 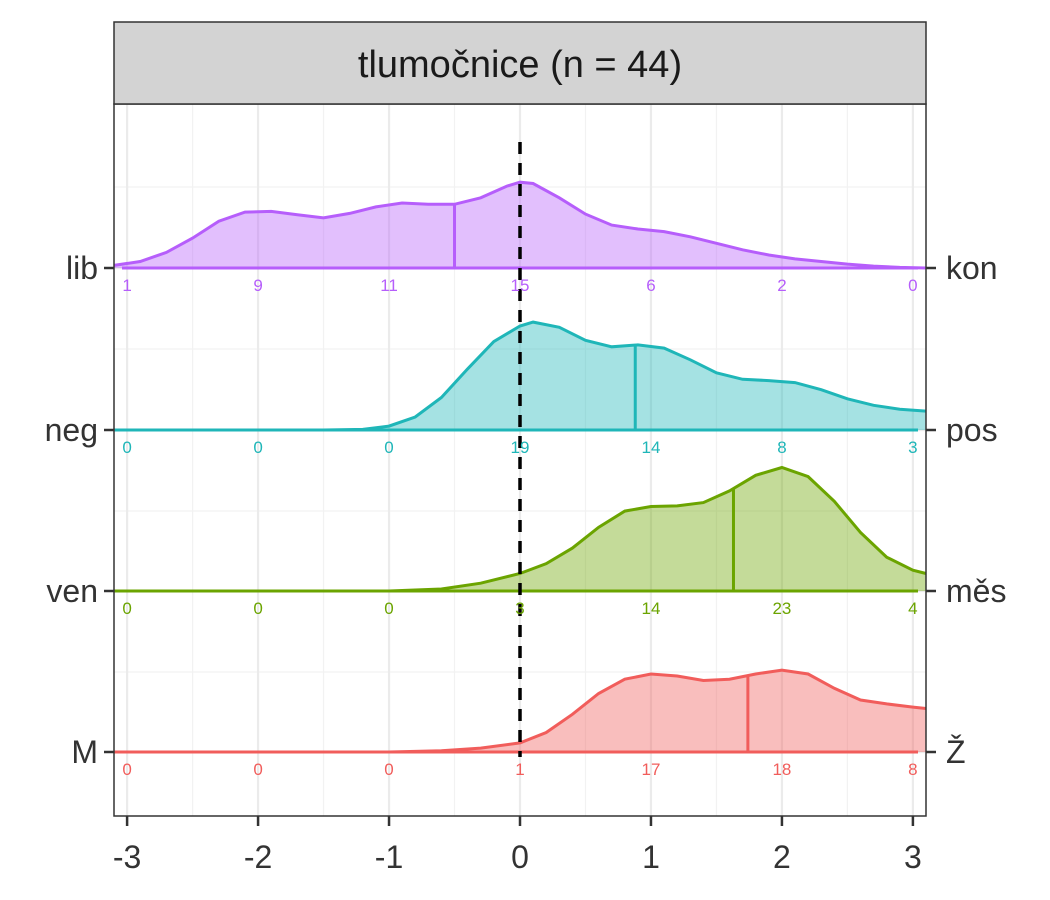 I want to click on ridge-line-lib, so click(x=520, y=225).